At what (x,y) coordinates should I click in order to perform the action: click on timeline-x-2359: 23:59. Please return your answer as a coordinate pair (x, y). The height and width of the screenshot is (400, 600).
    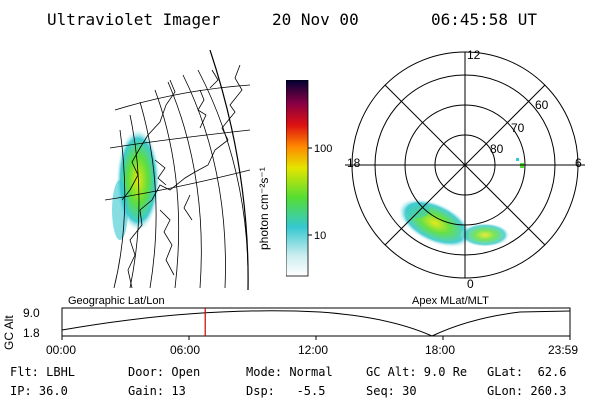
    Looking at the image, I should click on (563, 350).